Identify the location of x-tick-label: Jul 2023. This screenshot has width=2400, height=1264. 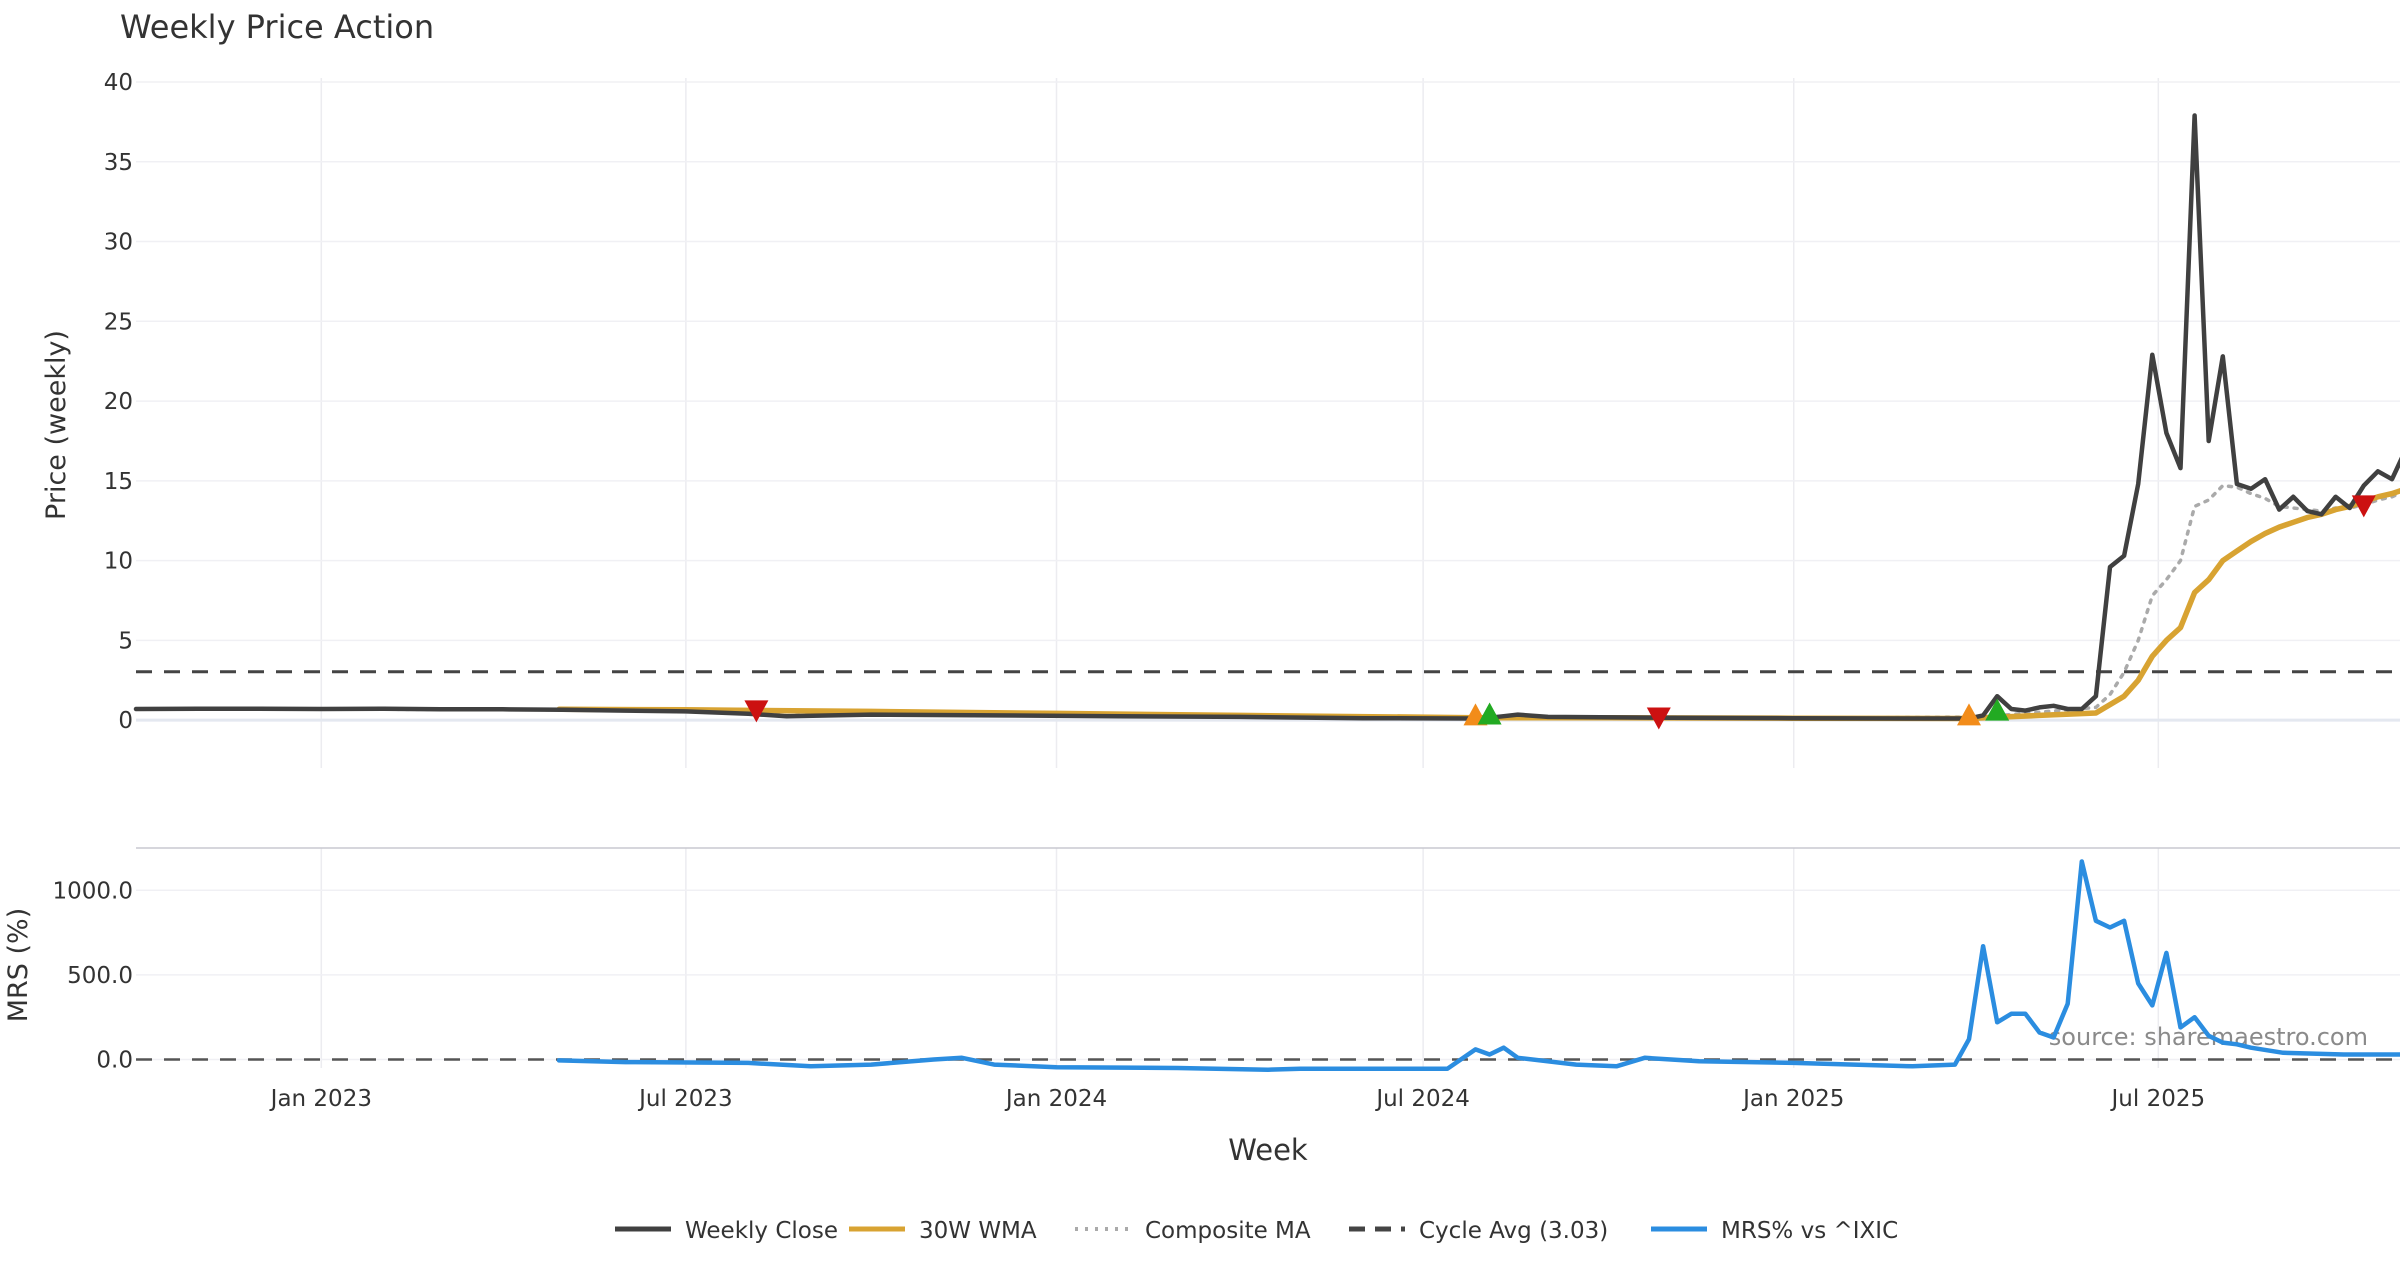
(685, 1099).